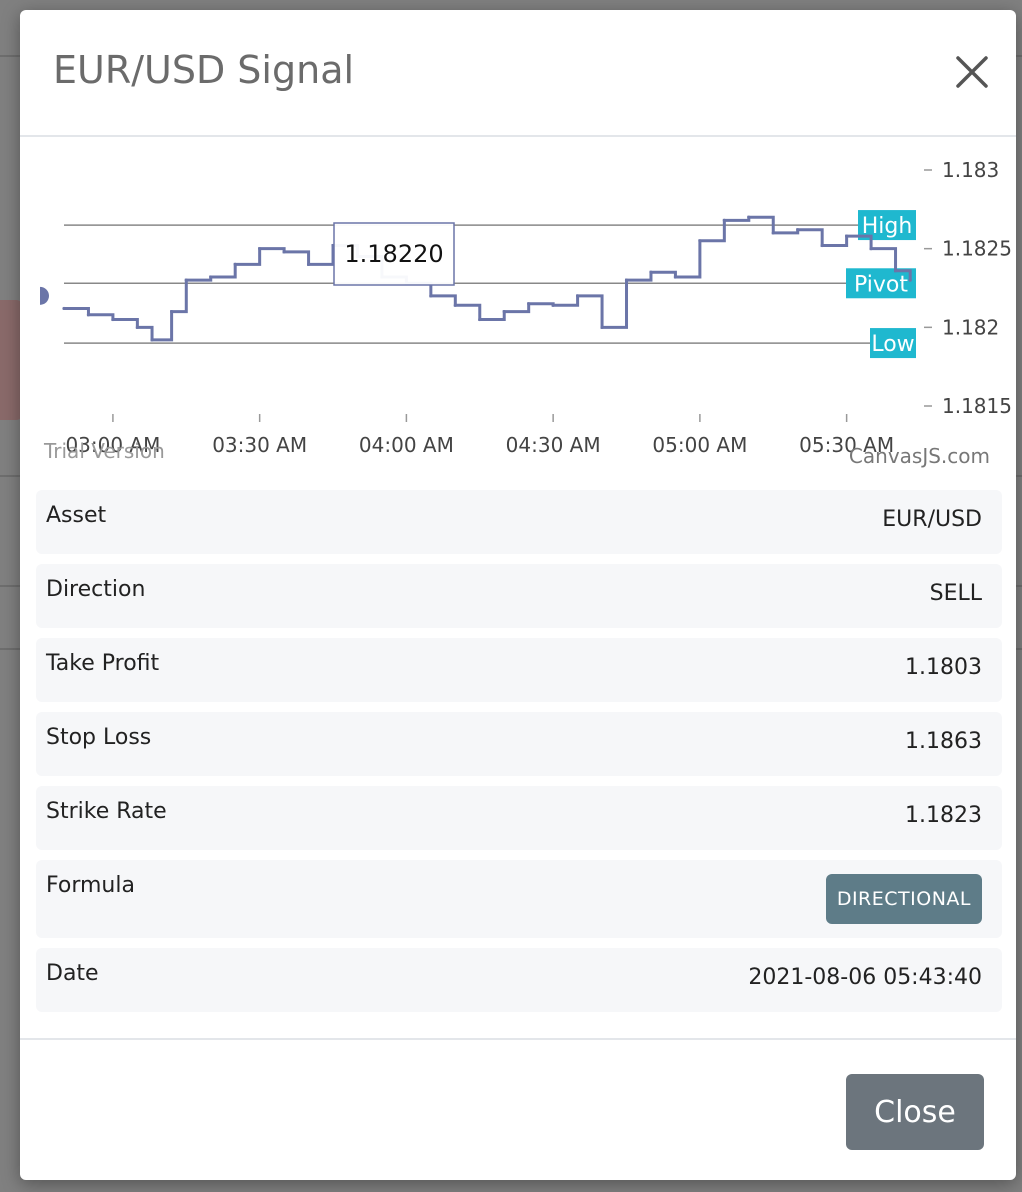 The height and width of the screenshot is (1192, 1022). What do you see at coordinates (919, 456) in the screenshot?
I see `watermark-canvasjs: CanvasJS.com` at bounding box center [919, 456].